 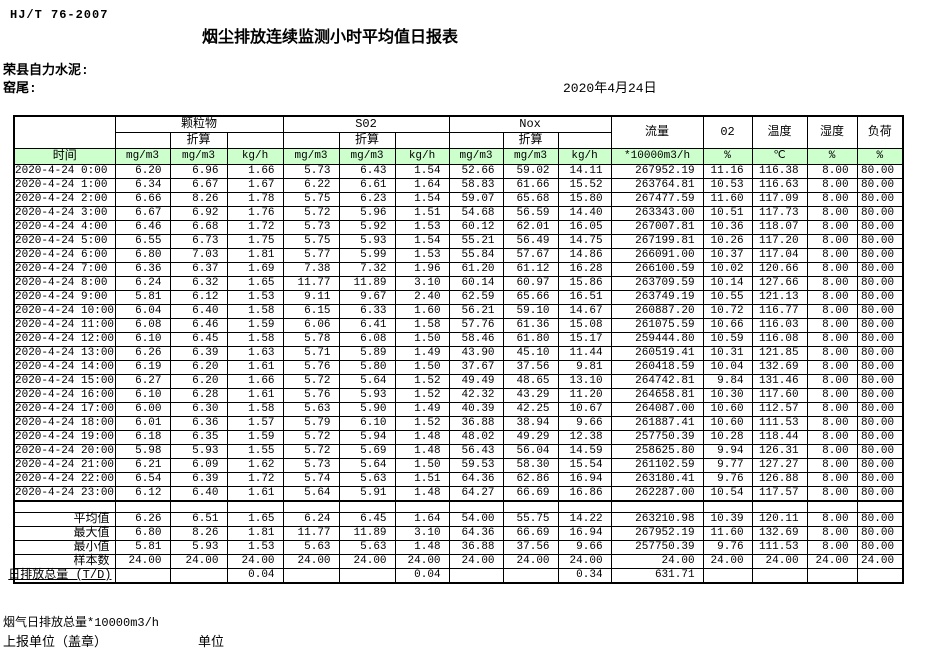 I want to click on value-cell: 6.15, so click(x=311, y=311).